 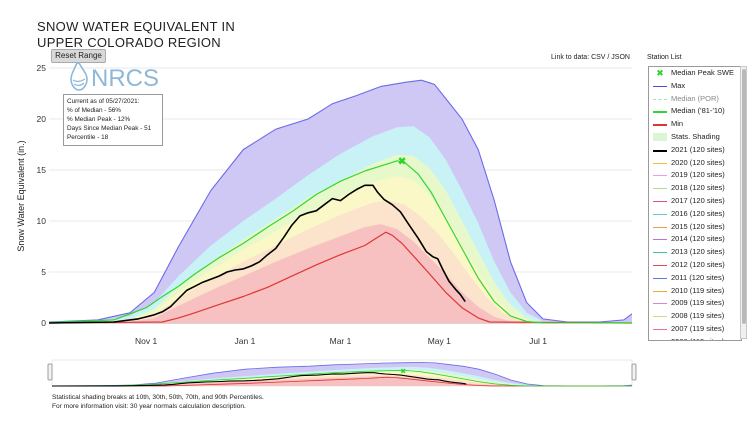 What do you see at coordinates (538, 341) in the screenshot?
I see `x-tick-label: Jul 1` at bounding box center [538, 341].